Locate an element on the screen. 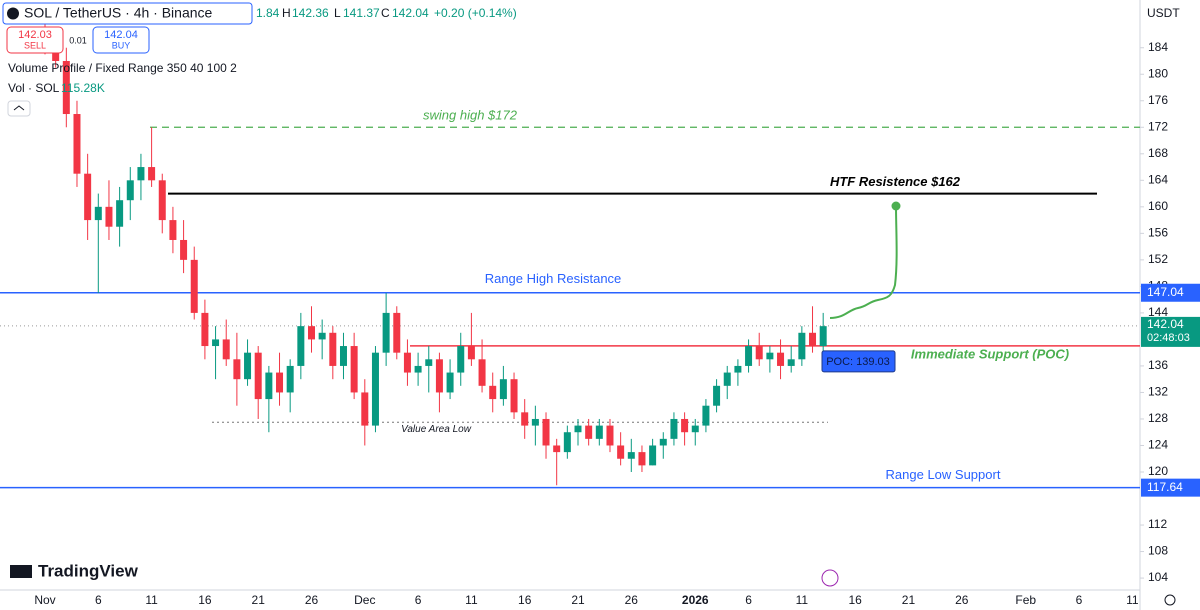  poc-label: POC: 139.03 is located at coordinates (858, 362).